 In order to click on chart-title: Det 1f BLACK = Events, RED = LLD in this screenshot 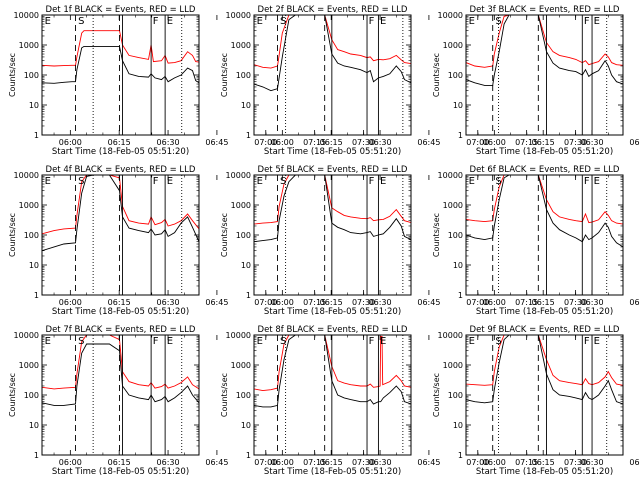, I will do `click(121, 10)`.